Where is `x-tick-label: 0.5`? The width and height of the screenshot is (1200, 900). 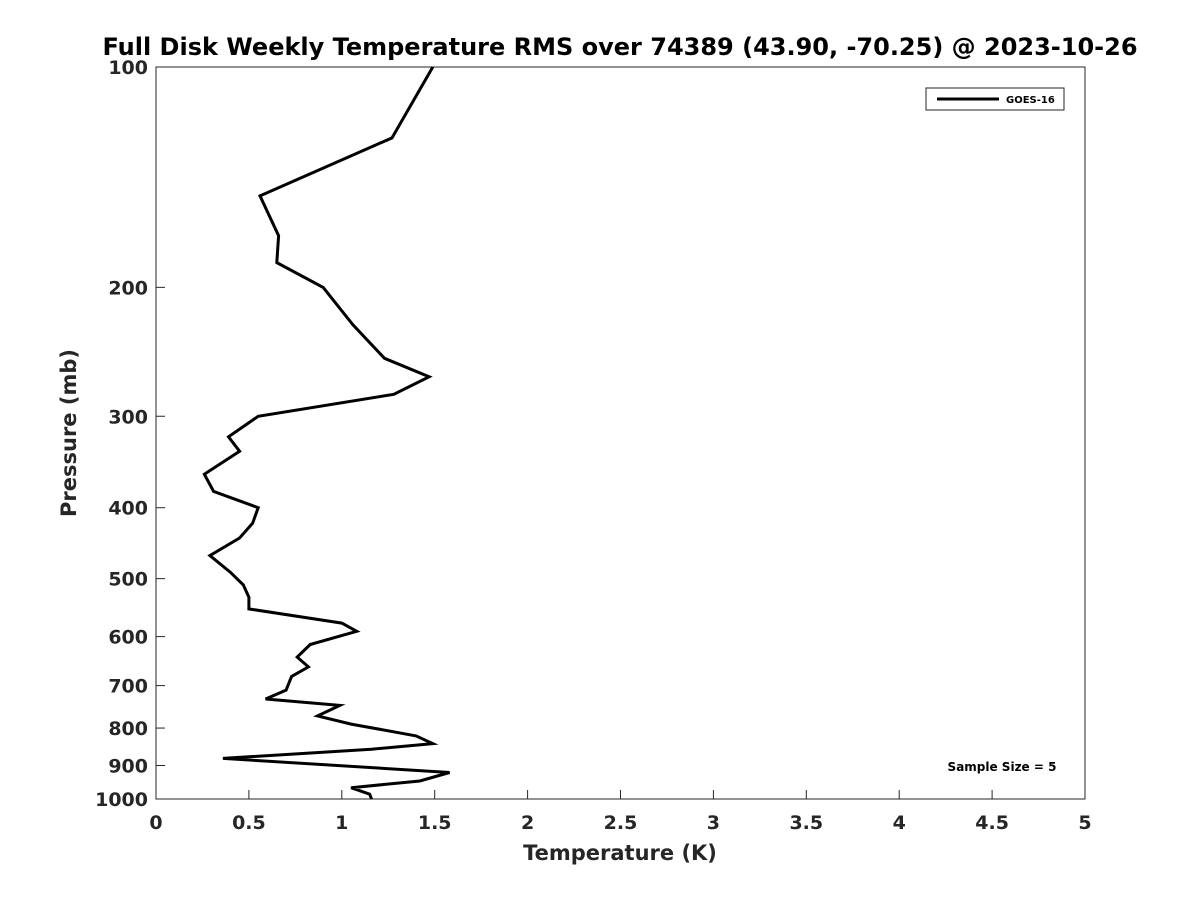
x-tick-label: 0.5 is located at coordinates (249, 823).